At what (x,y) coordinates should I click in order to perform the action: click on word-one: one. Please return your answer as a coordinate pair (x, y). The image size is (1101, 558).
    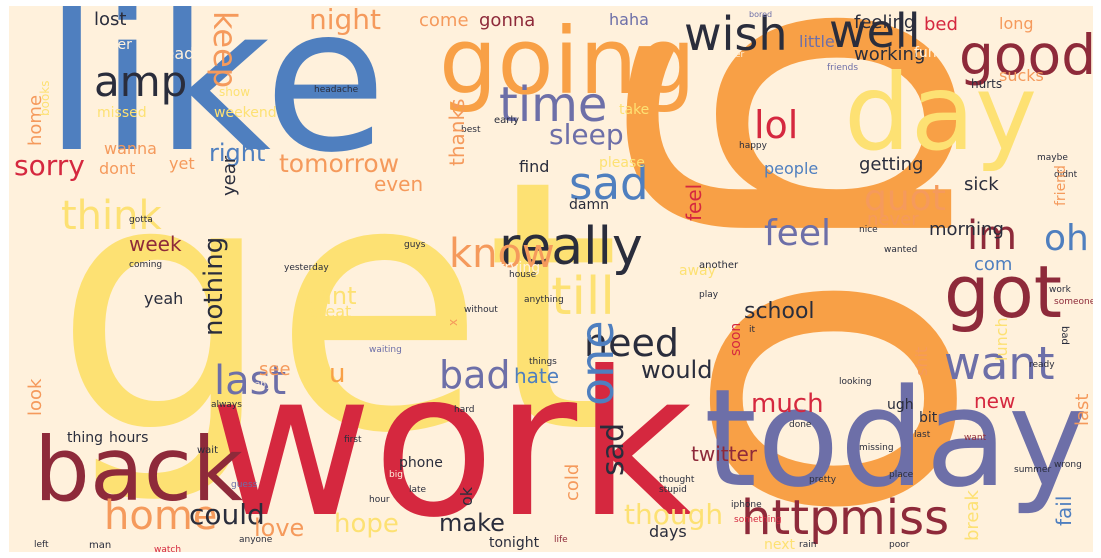
    Looking at the image, I should click on (597, 363).